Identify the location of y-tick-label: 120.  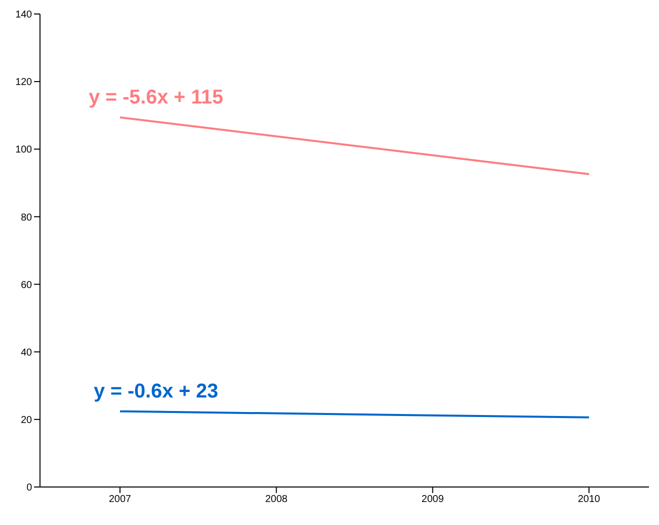
(23, 82).